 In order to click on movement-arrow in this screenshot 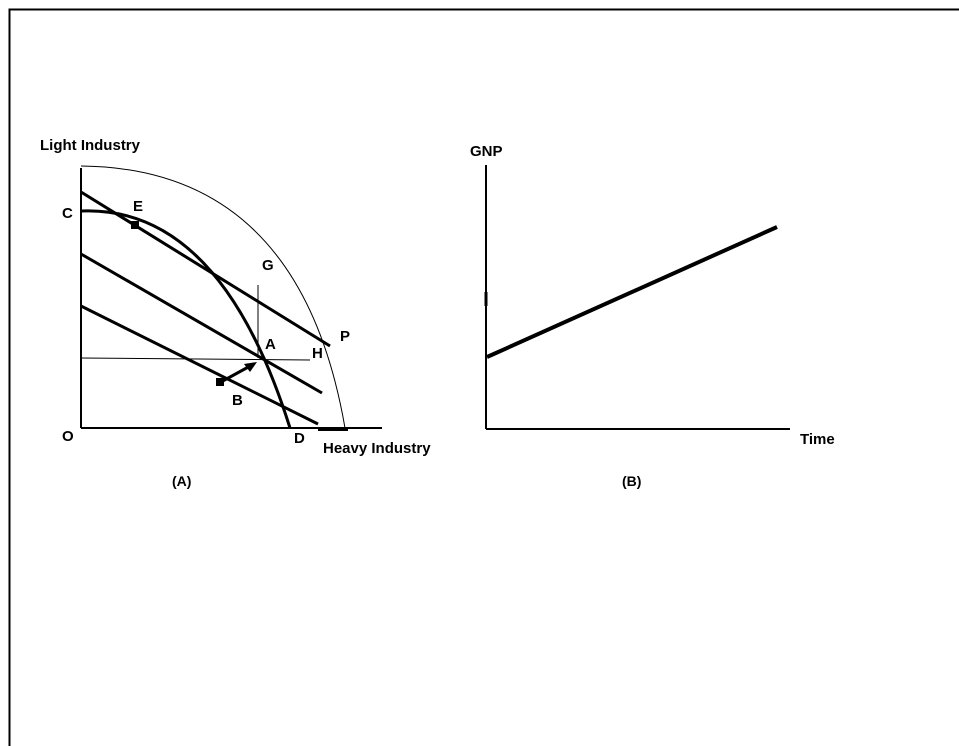, I will do `click(236, 373)`.